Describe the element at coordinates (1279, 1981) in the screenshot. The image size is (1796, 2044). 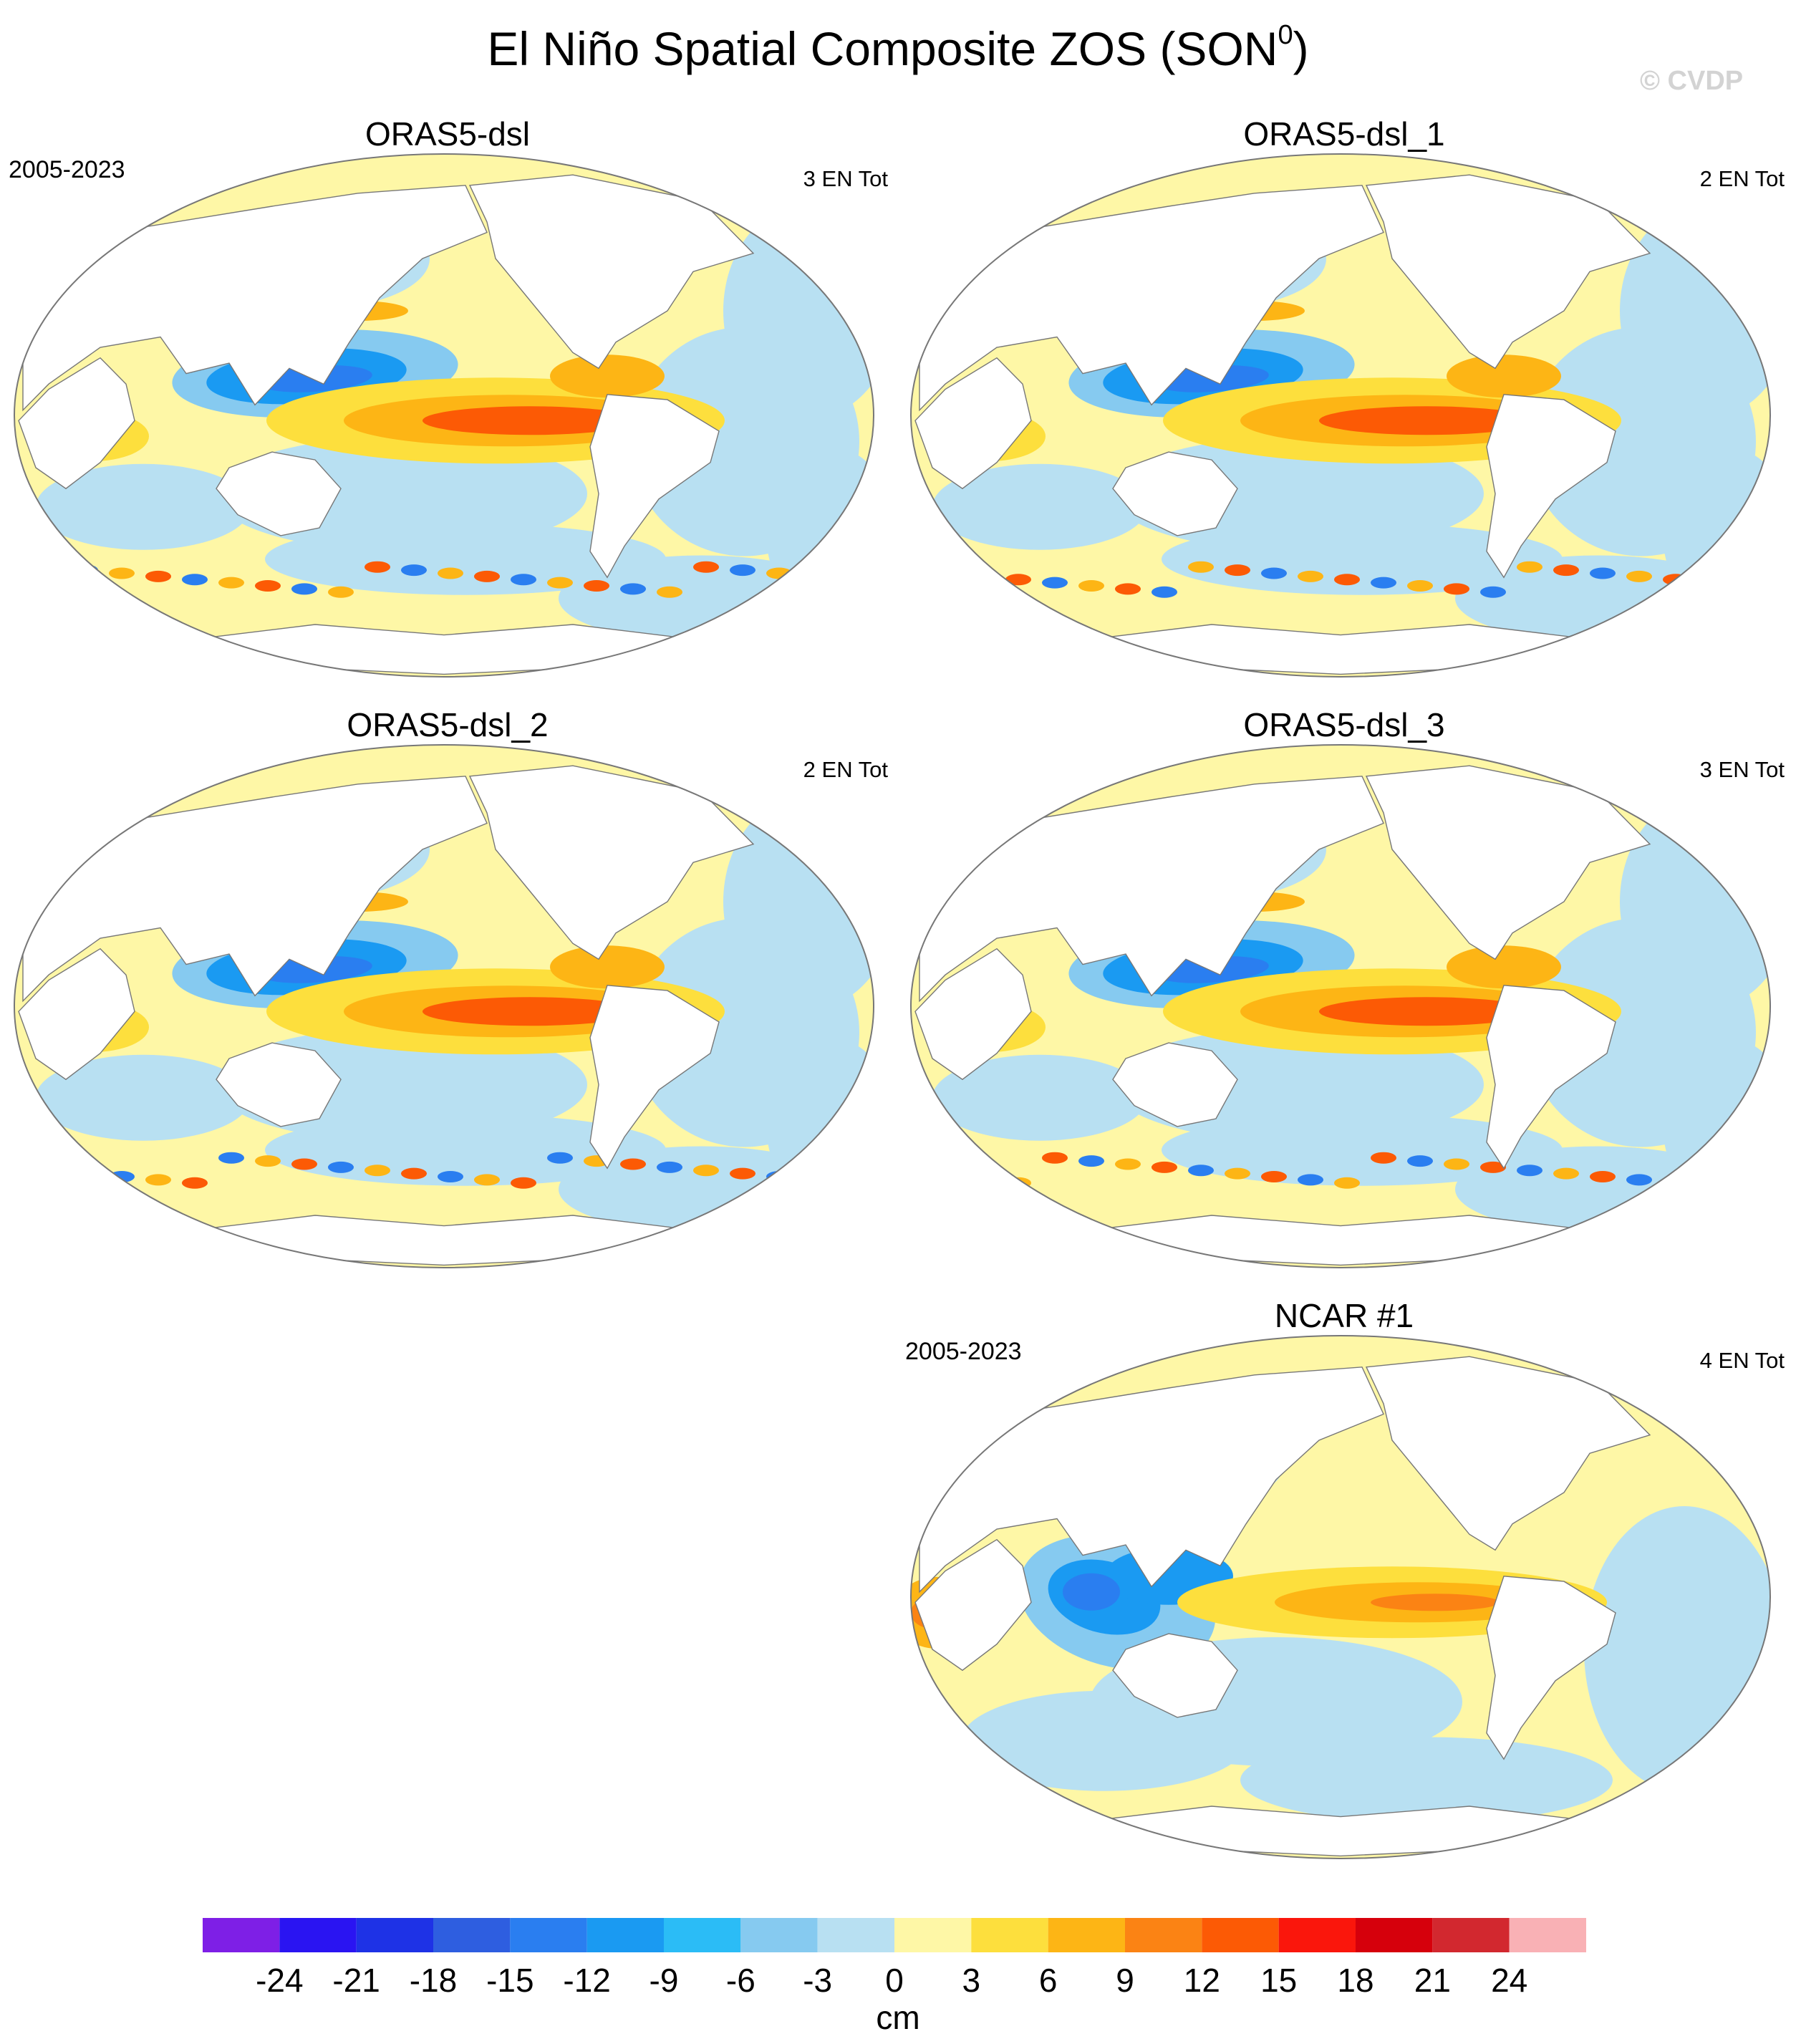
I see `colorbar-tick-label: 15` at that location.